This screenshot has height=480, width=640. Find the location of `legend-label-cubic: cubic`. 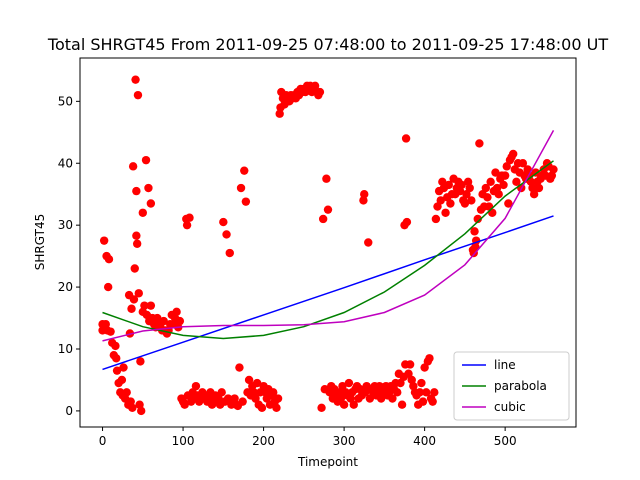

legend-label-cubic: cubic is located at coordinates (510, 407).